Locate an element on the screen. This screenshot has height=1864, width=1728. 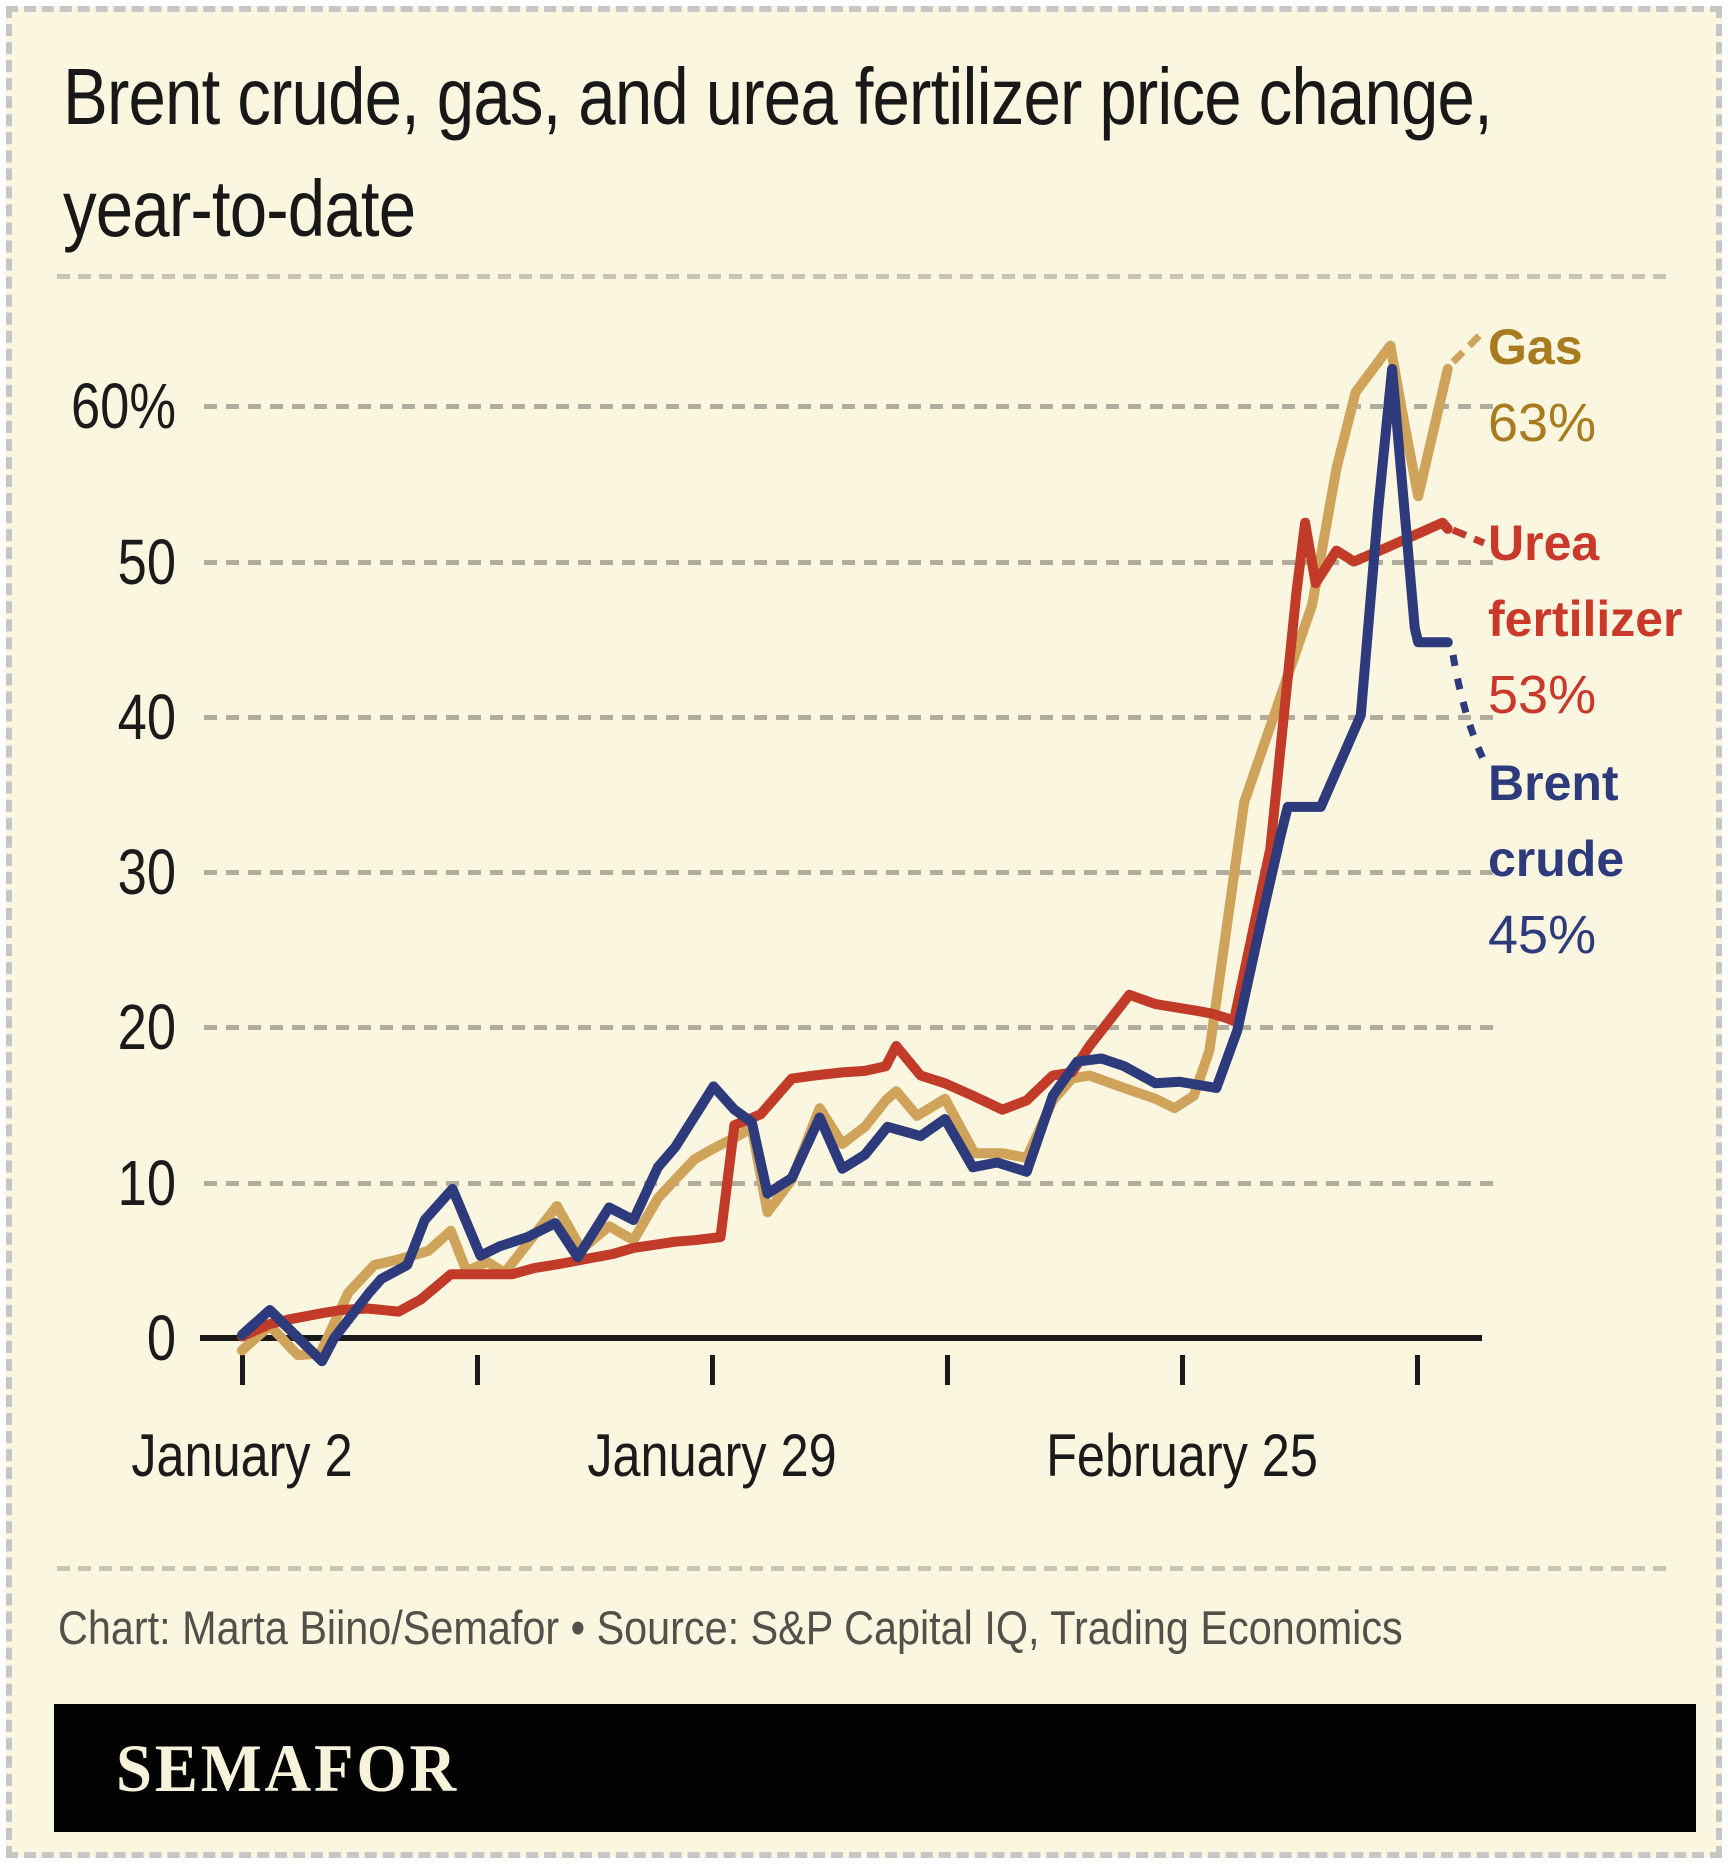
series-label-brent-name-1: crude is located at coordinates (1556, 859).